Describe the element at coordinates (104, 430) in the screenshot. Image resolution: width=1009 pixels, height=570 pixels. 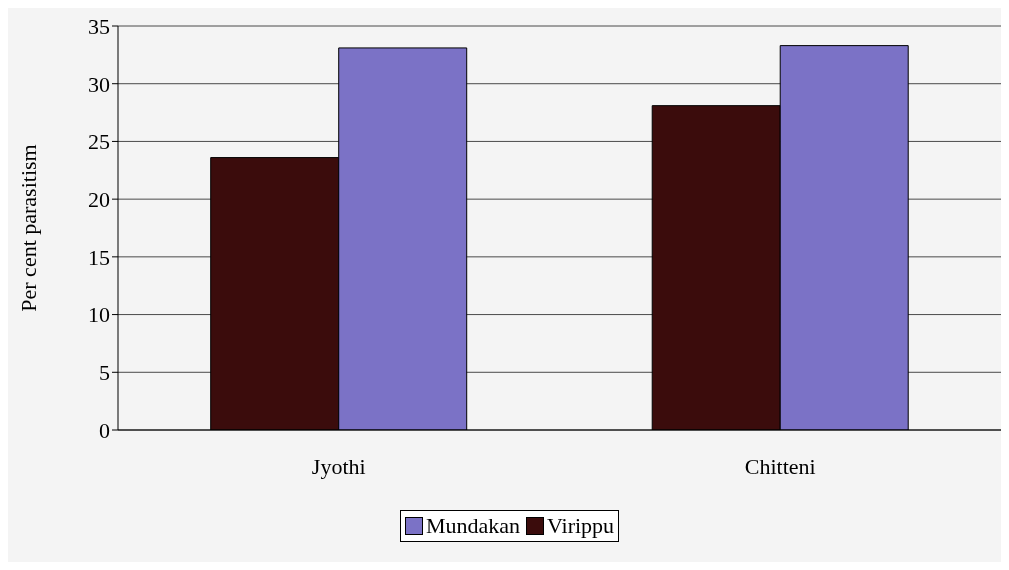
I see `y-tick-label: 0` at that location.